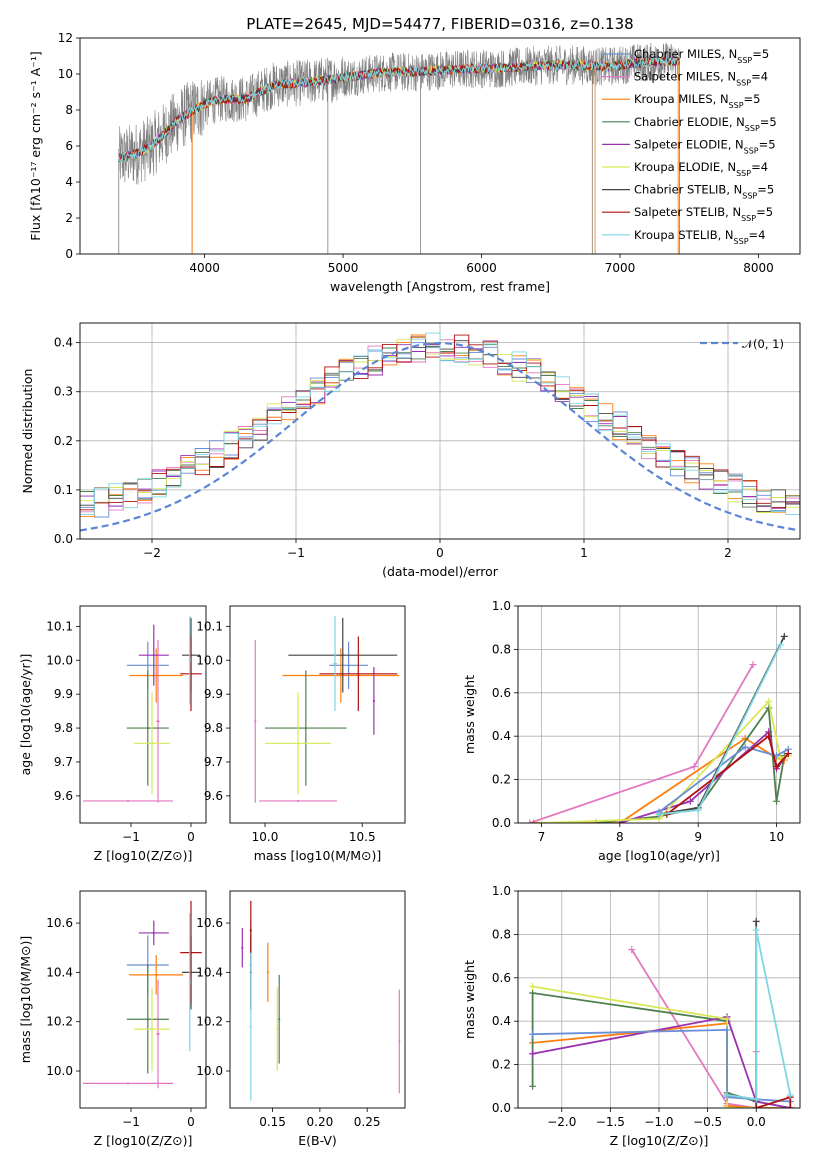 The width and height of the screenshot is (819, 1170). What do you see at coordinates (65, 74) in the screenshot?
I see `y-tick-label: 10` at bounding box center [65, 74].